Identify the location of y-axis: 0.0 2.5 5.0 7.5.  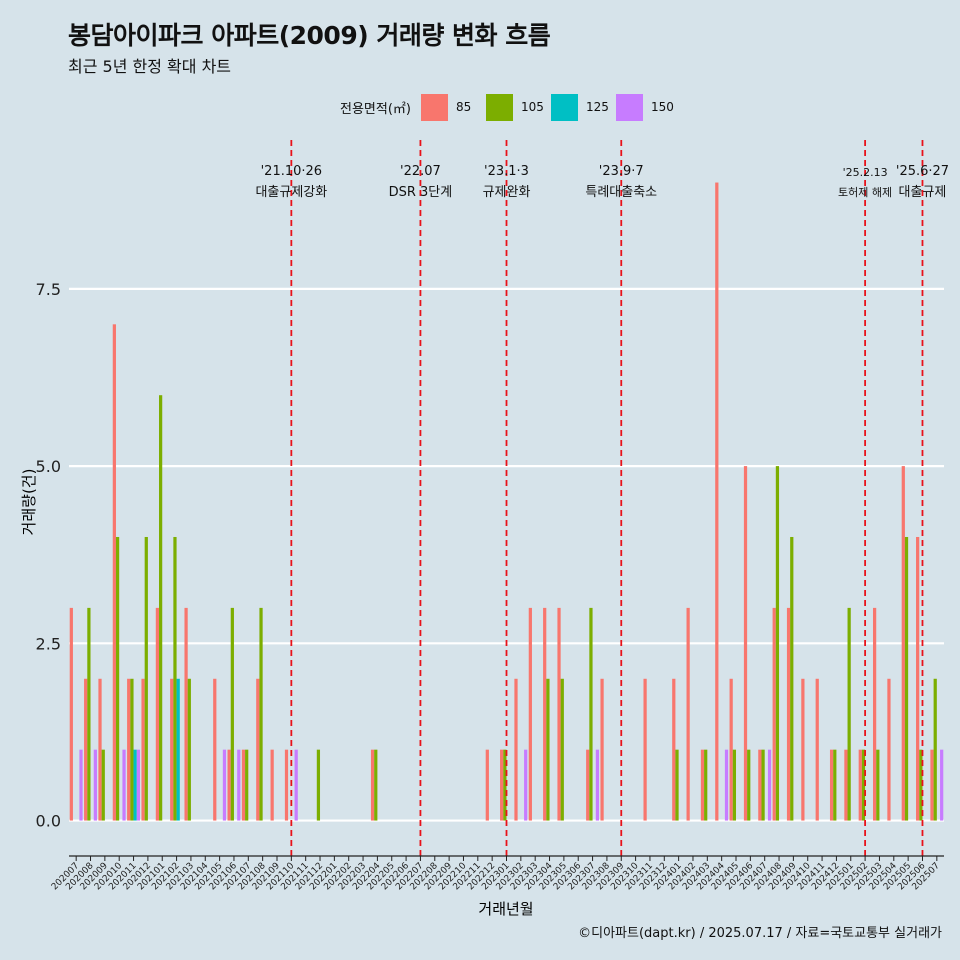
(48, 555).